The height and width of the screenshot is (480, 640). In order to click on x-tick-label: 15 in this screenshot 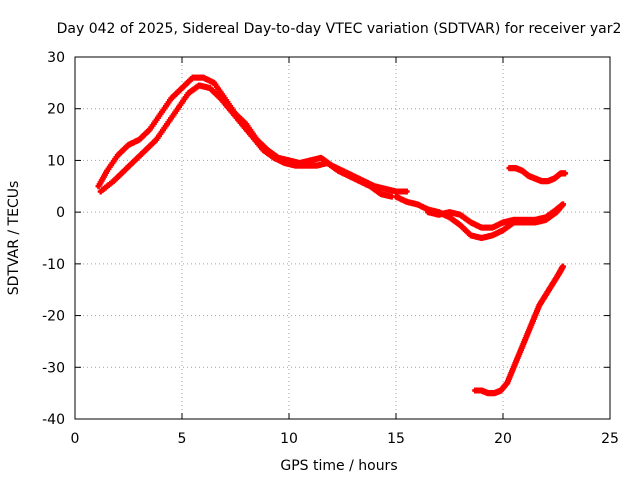, I will do `click(396, 439)`.